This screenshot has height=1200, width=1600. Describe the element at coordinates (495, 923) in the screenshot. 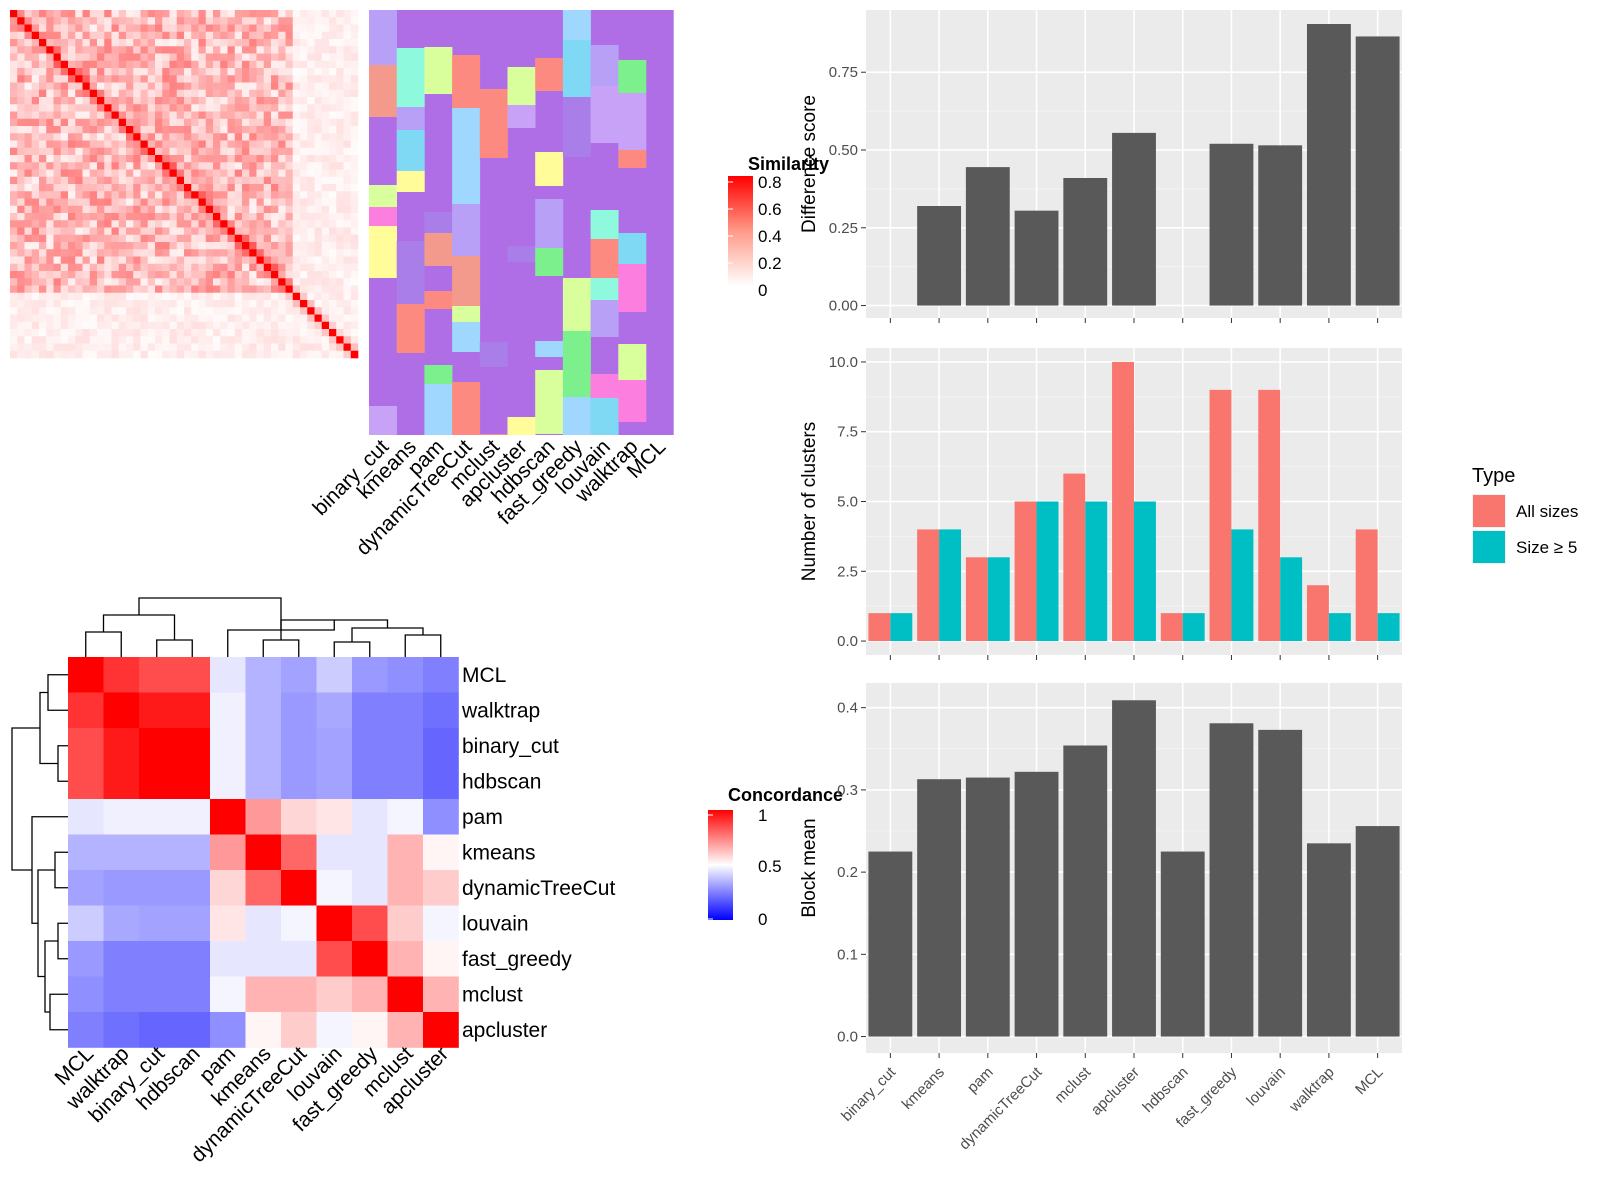

I see `concordance-row-label: louvain` at that location.